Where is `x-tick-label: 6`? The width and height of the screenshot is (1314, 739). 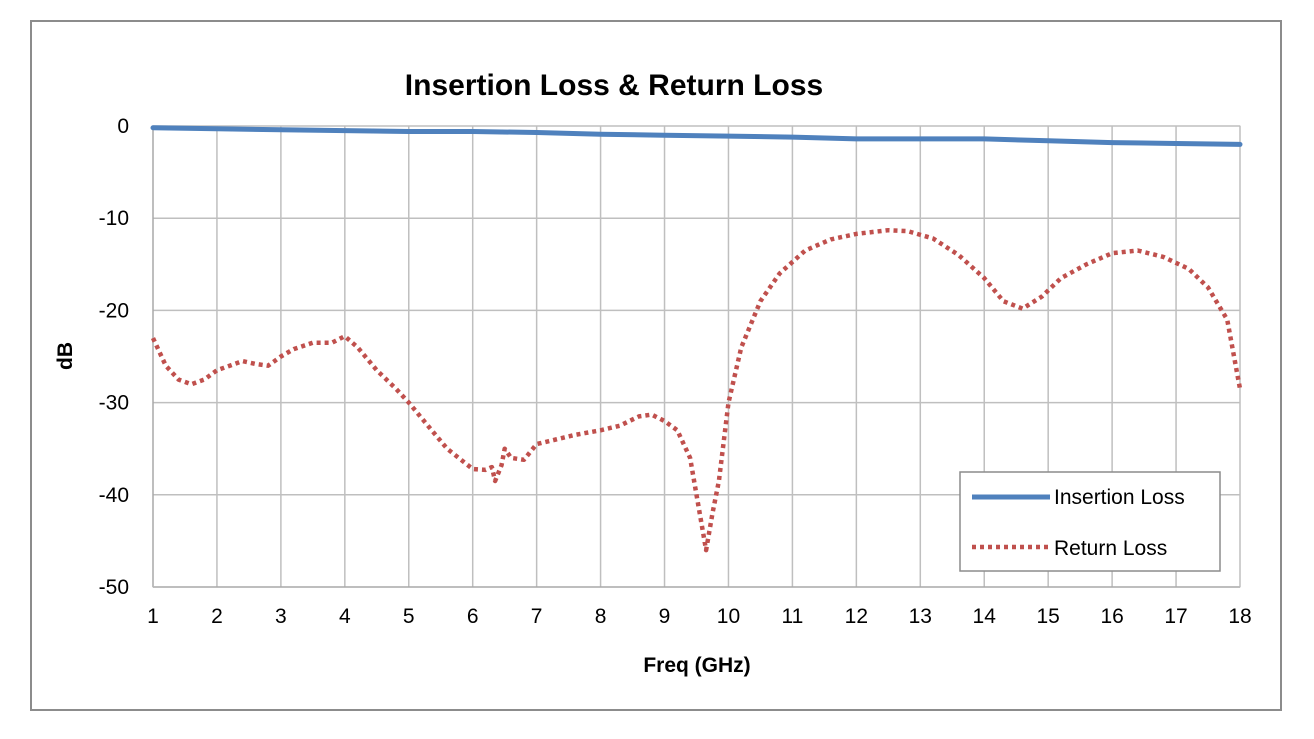
x-tick-label: 6 is located at coordinates (473, 616).